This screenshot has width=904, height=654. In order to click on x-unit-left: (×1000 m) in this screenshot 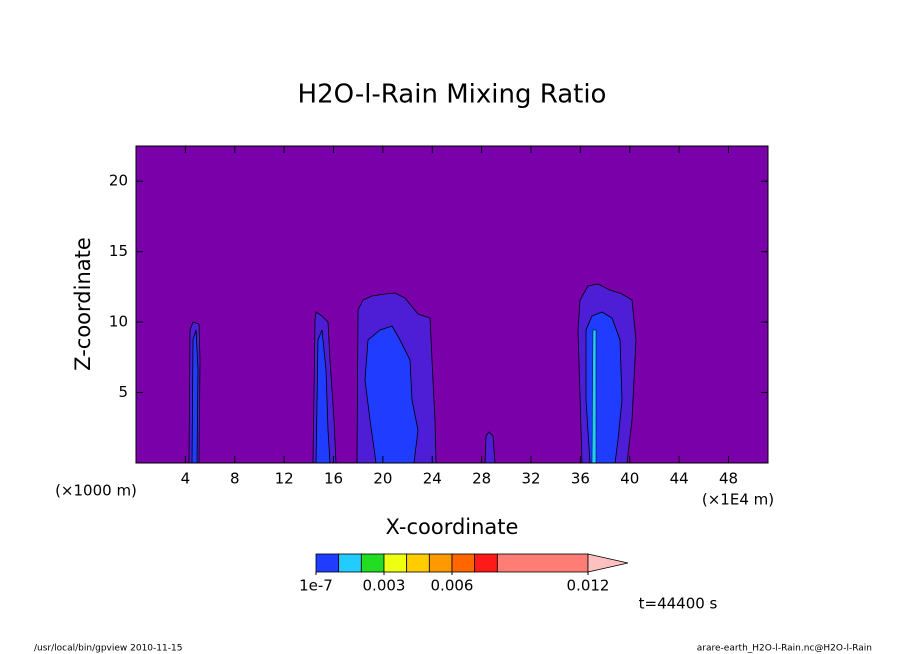, I will do `click(96, 491)`.